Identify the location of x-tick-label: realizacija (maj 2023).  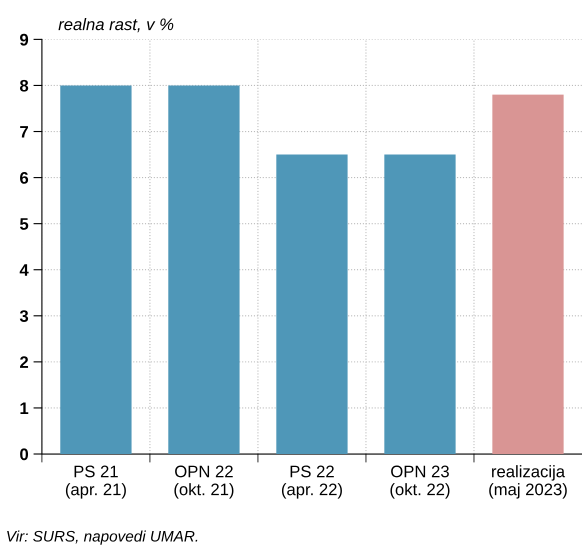
(528, 482).